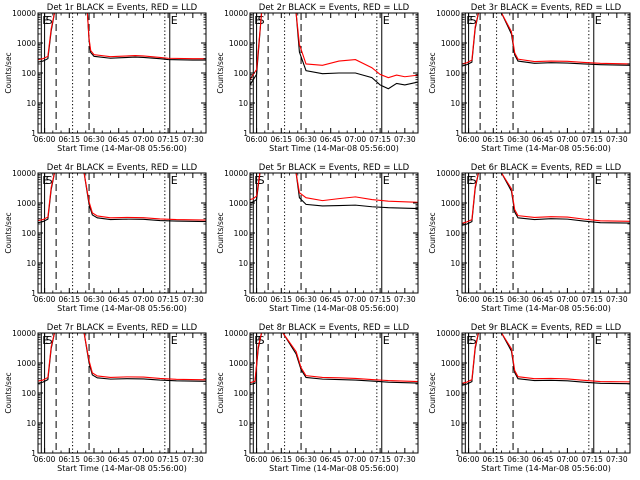  I want to click on panel-title: Det 2r BLACK = Events, RED = LLD, so click(334, 8).